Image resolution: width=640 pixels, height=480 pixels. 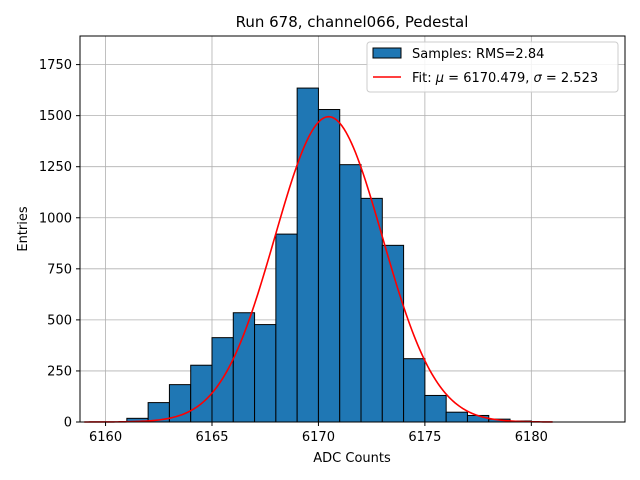 What do you see at coordinates (59, 371) in the screenshot?
I see `y-tick-label: 250` at bounding box center [59, 371].